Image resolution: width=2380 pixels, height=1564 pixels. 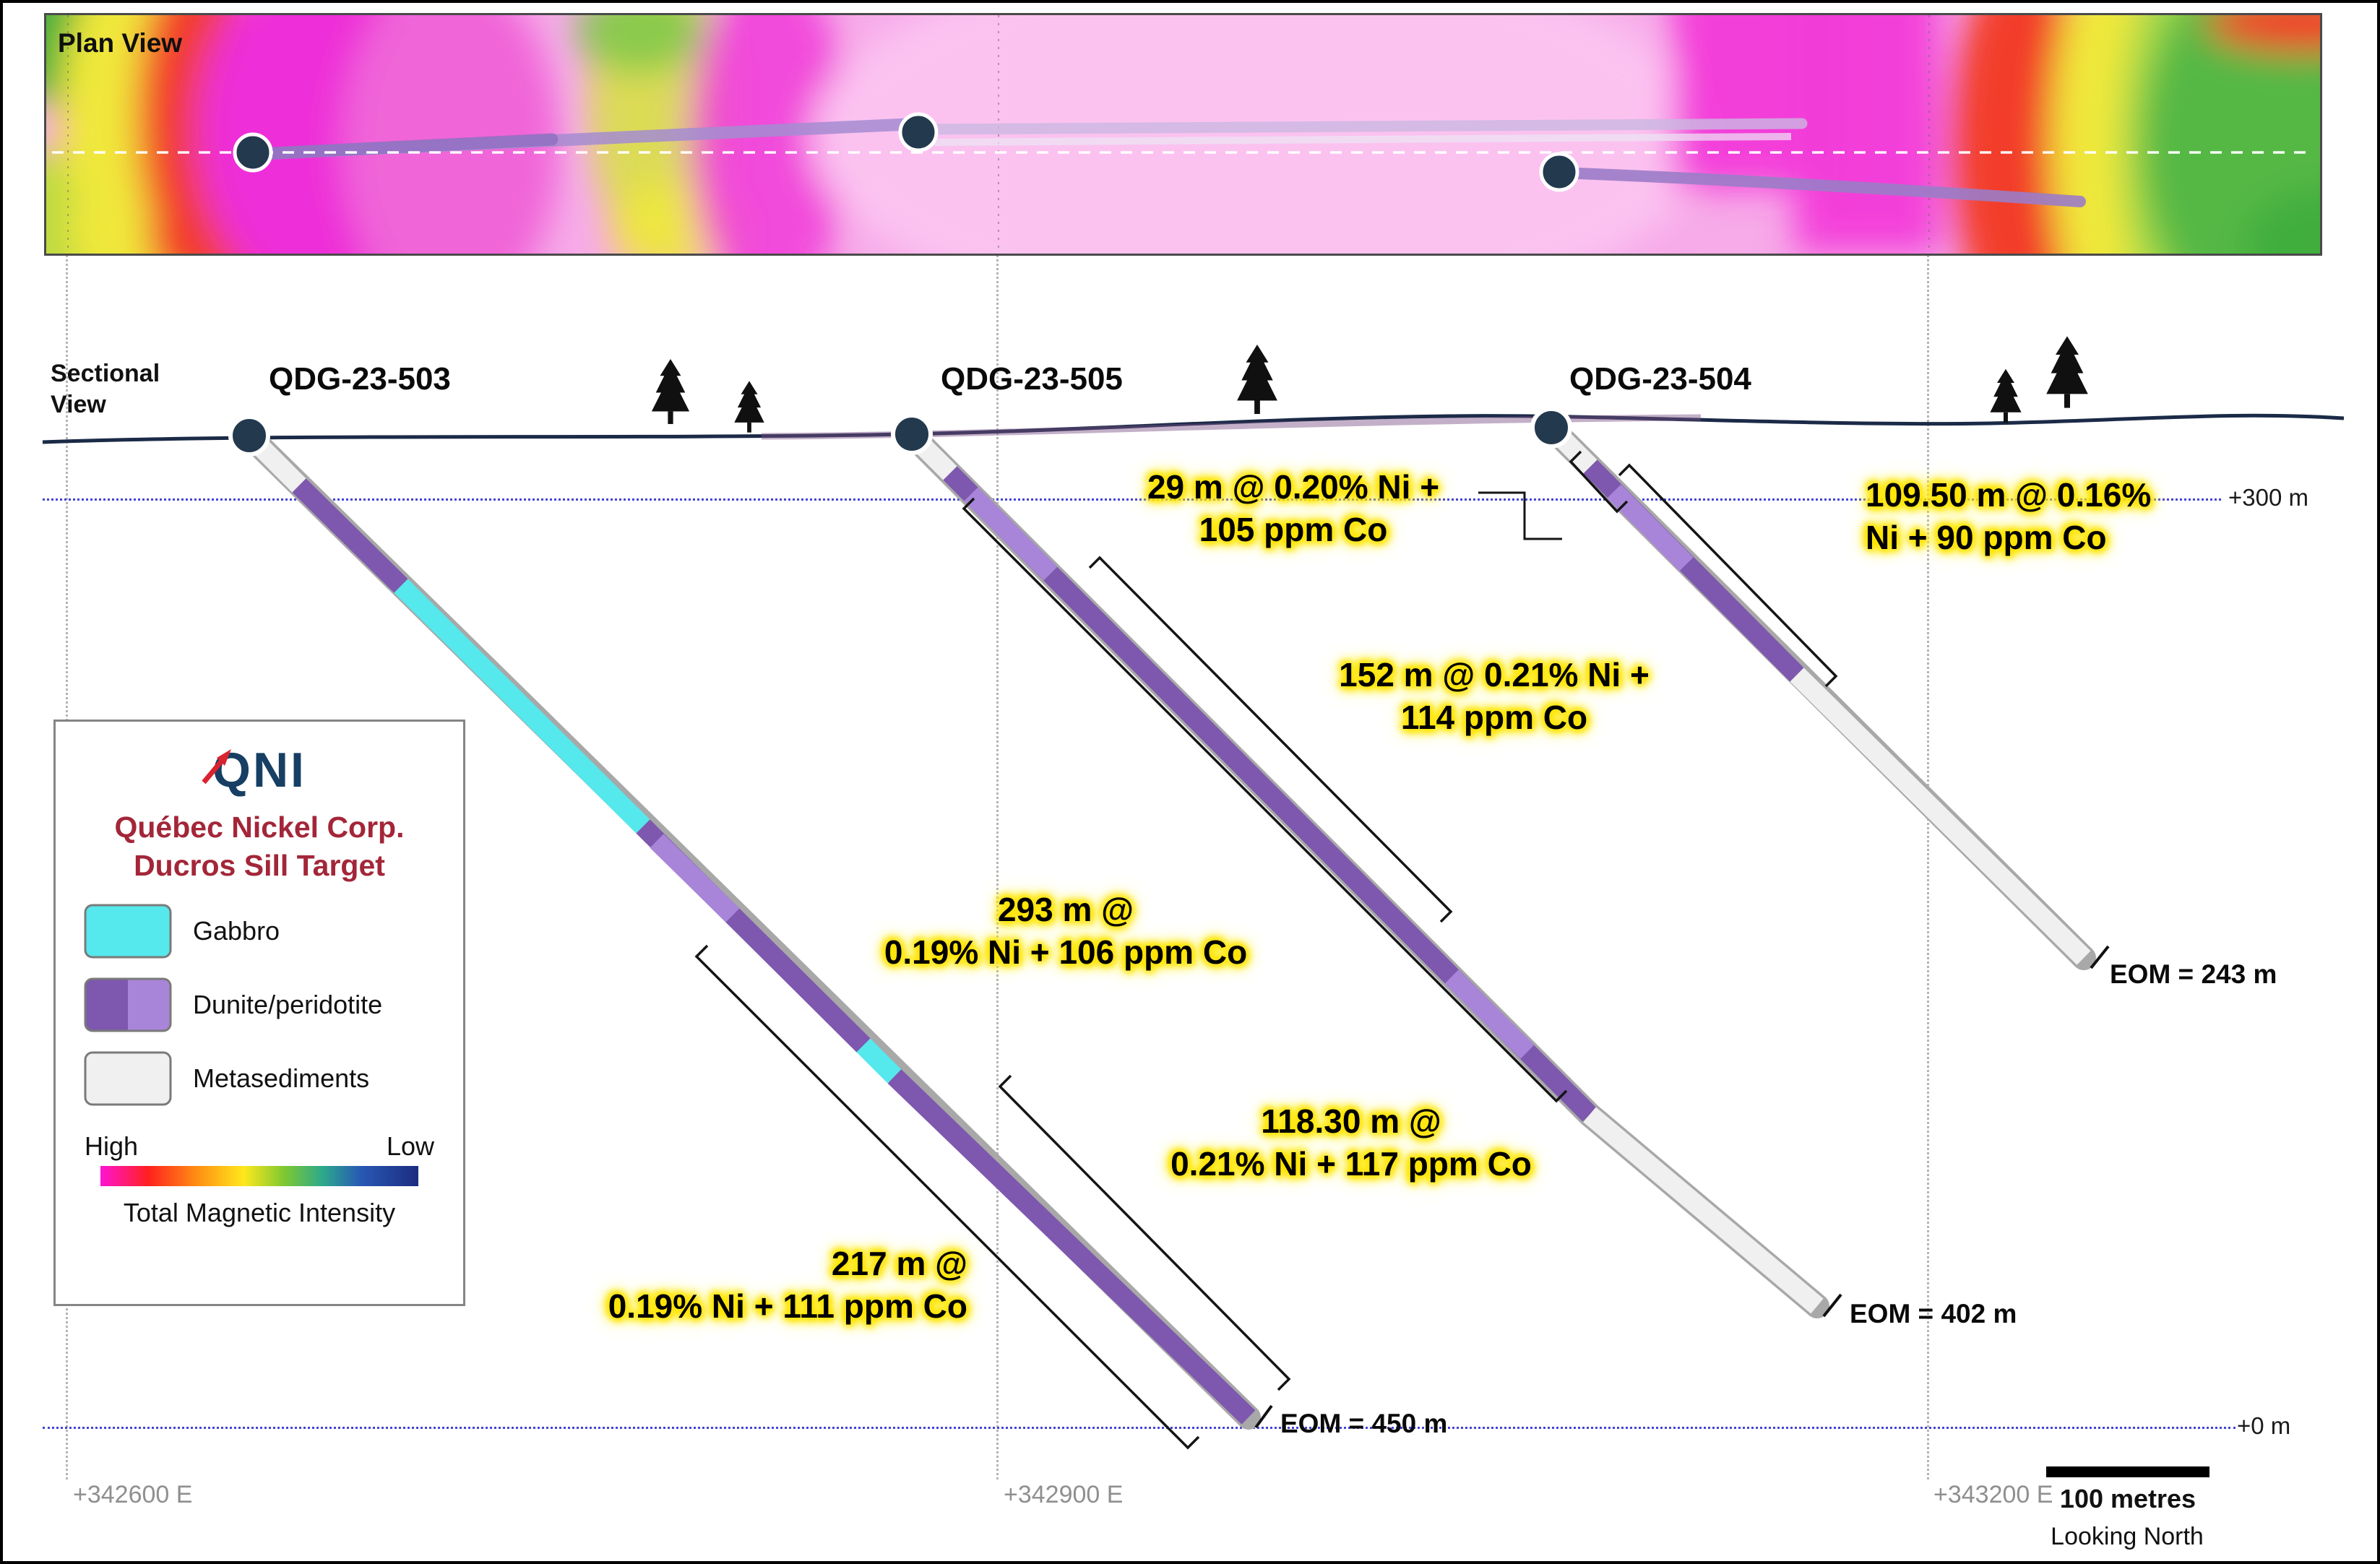 I want to click on magnetic-heatmap, so click(x=1183, y=134).